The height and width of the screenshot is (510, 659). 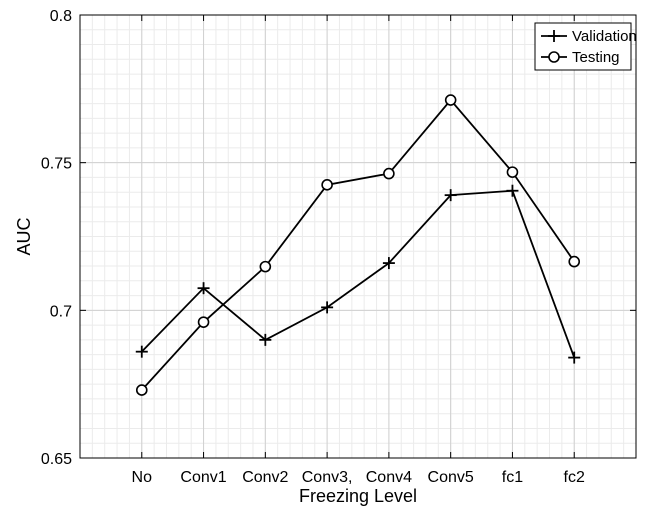 I want to click on legend-entry-validation: Validation, so click(x=589, y=36).